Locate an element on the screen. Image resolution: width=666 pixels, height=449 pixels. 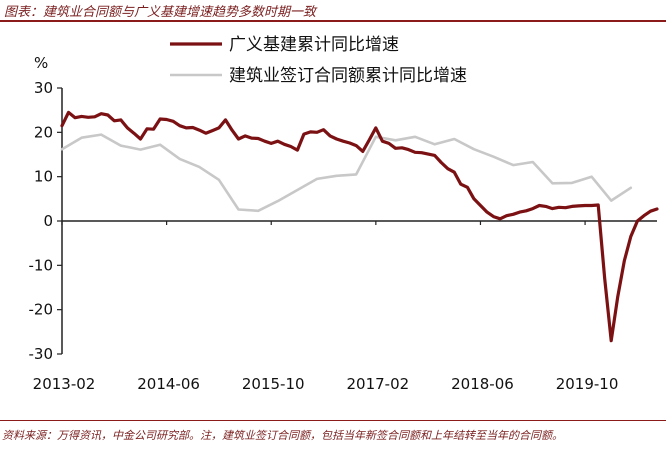
x-tick-label: 2018-06 is located at coordinates (482, 384).